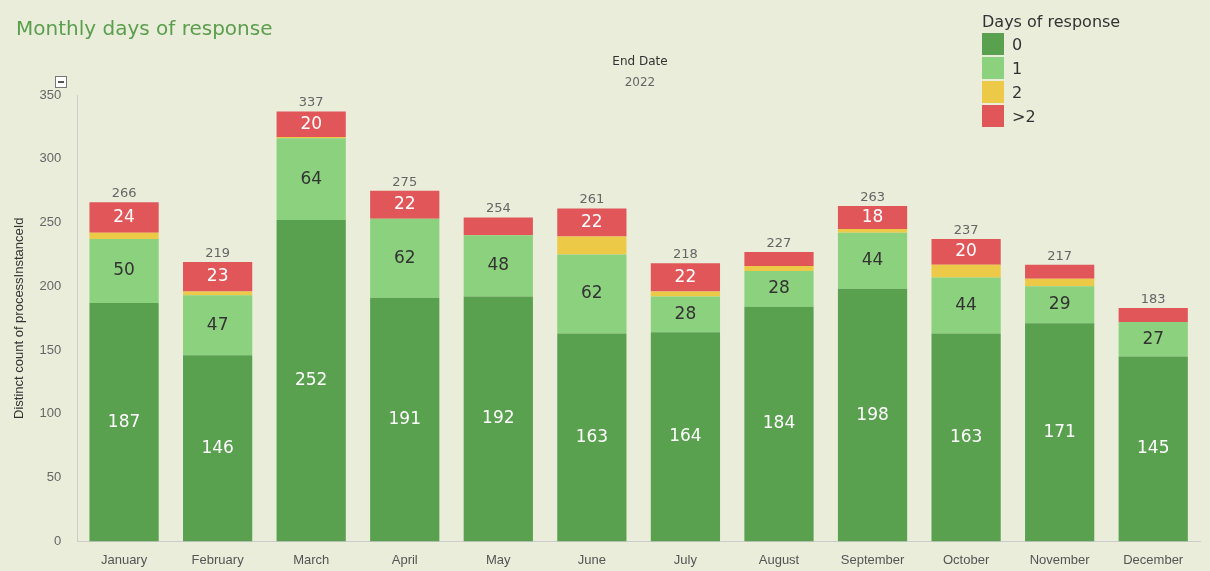  What do you see at coordinates (124, 559) in the screenshot?
I see `x-tick-label: January` at bounding box center [124, 559].